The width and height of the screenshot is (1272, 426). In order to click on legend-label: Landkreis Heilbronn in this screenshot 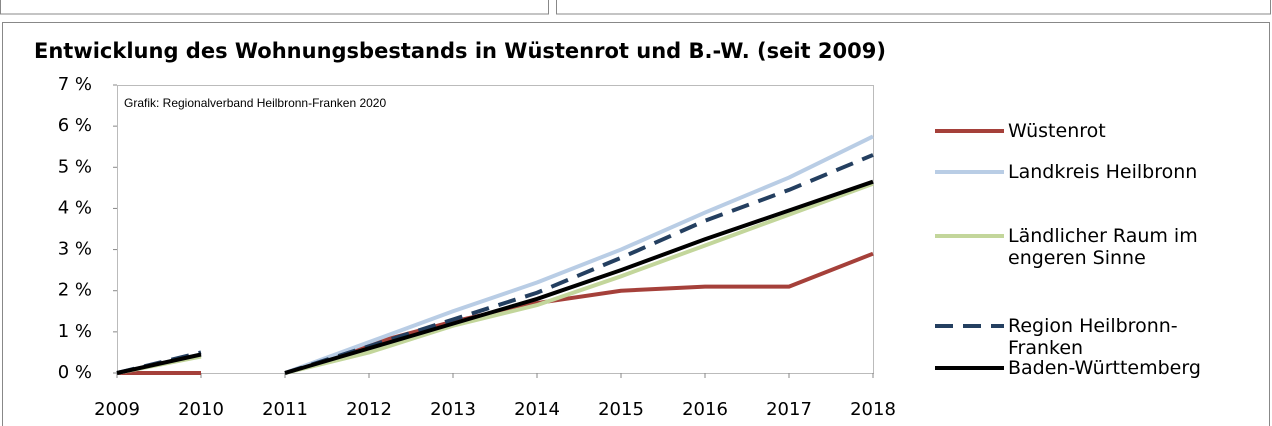, I will do `click(1103, 172)`.